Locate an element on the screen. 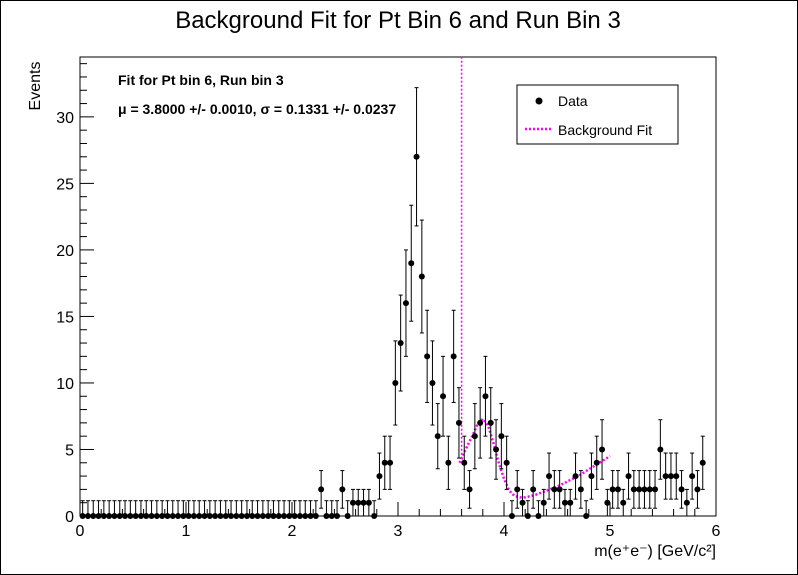  x-tick-label: 6 is located at coordinates (716, 531).